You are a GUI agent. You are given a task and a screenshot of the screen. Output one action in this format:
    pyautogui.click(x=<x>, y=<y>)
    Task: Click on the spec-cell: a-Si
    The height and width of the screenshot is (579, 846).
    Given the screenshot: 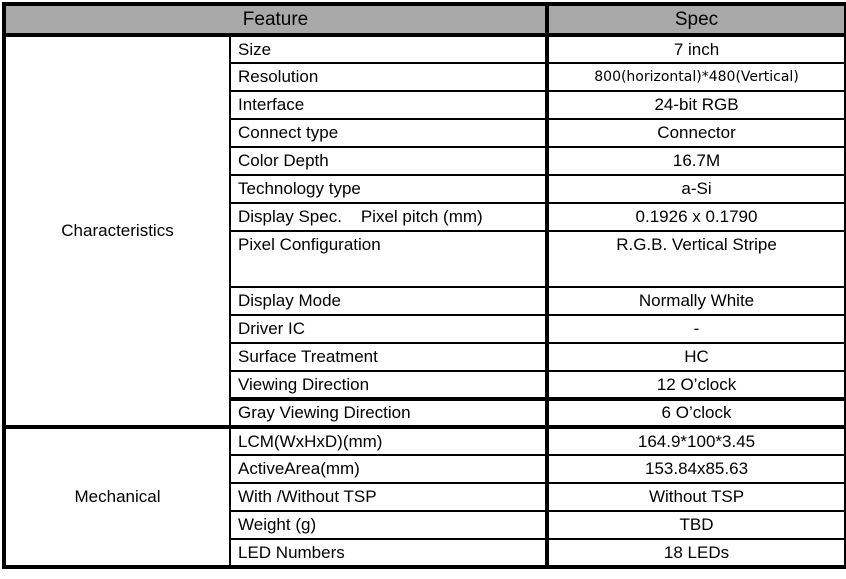 What is the action you would take?
    pyautogui.click(x=695, y=189)
    